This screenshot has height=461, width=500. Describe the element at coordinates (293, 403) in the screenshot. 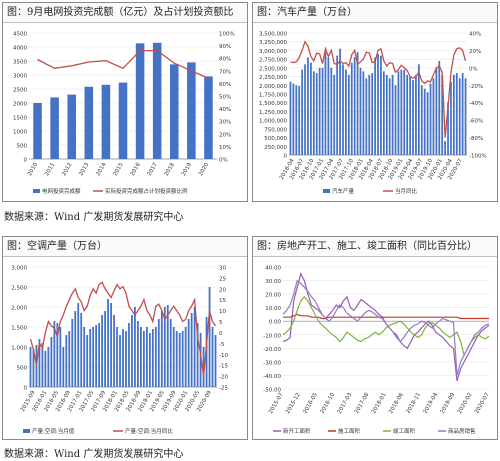

I see `x-tick-label: 2015-12` at that location.